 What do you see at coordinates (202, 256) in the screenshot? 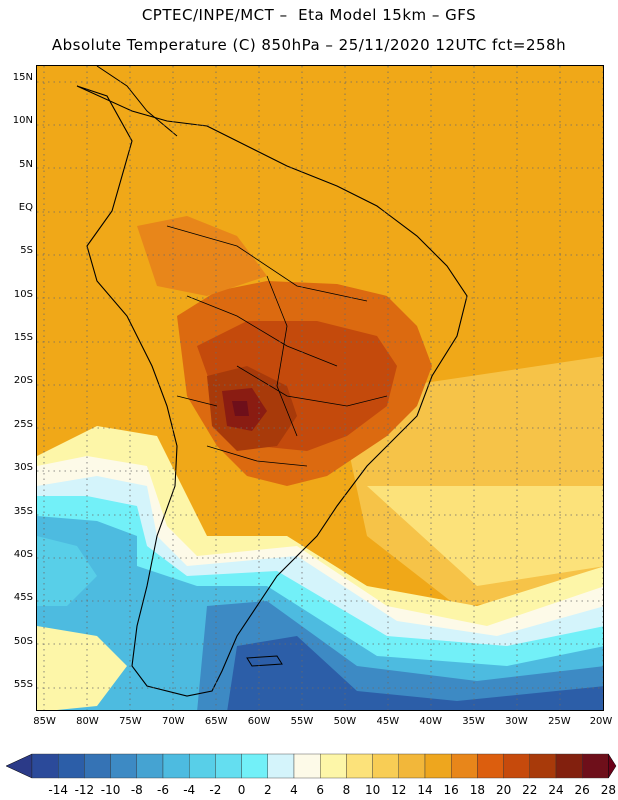
I see `andes-north-warm` at bounding box center [202, 256].